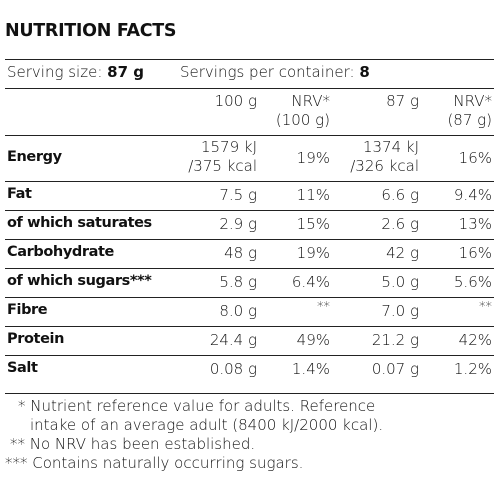 This screenshot has width=500, height=500. Describe the element at coordinates (133, 444) in the screenshot. I see `footnote-no-nrv: ** No NRV has been established.` at that location.